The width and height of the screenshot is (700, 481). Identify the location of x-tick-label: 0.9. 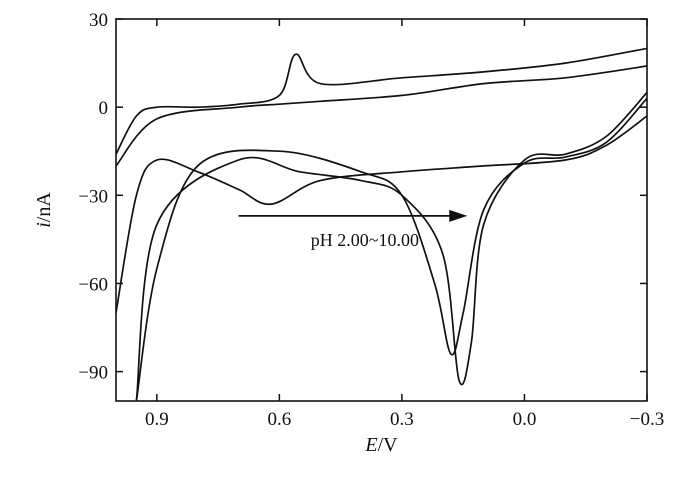
(157, 419).